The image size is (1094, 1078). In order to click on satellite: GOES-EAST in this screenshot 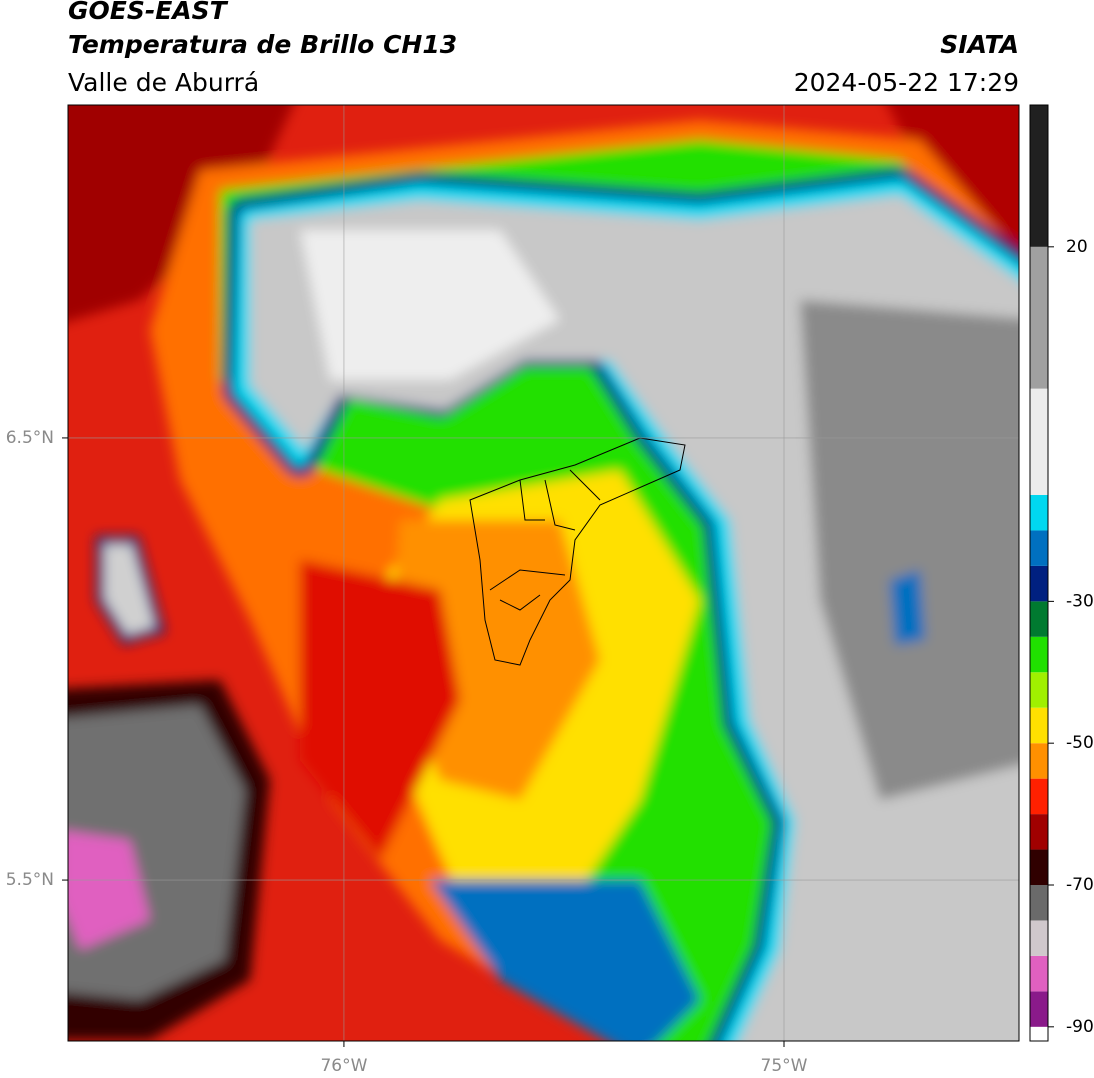, I will do `click(148, 12)`.